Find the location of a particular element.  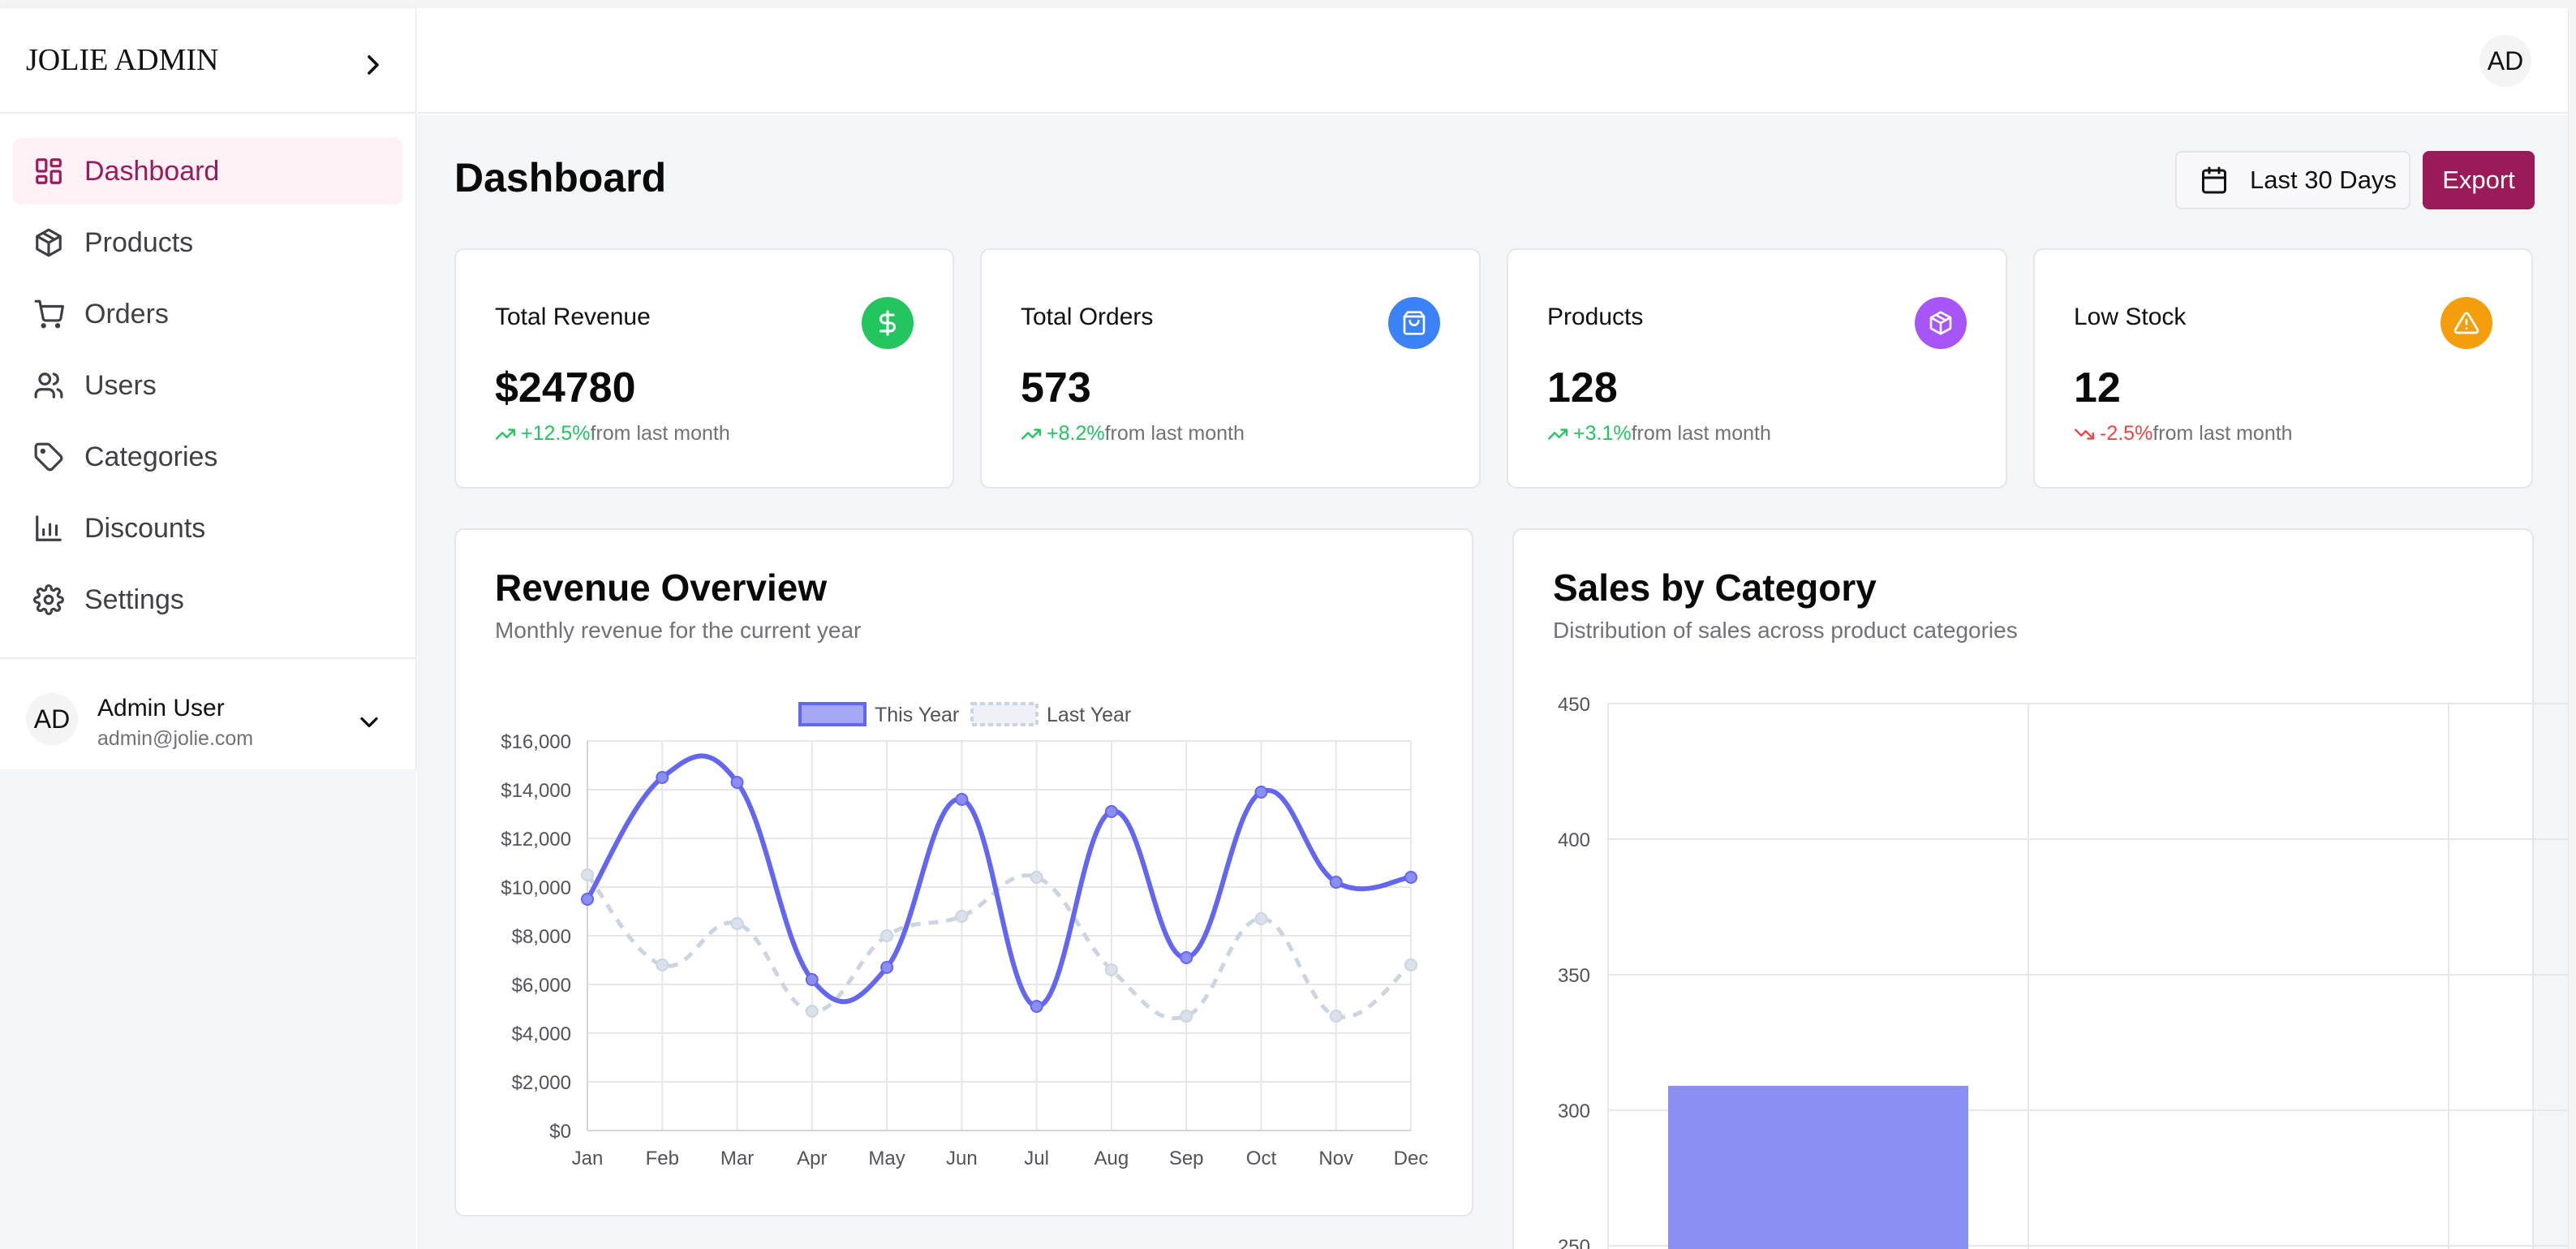

export-button: Export is located at coordinates (2479, 180).